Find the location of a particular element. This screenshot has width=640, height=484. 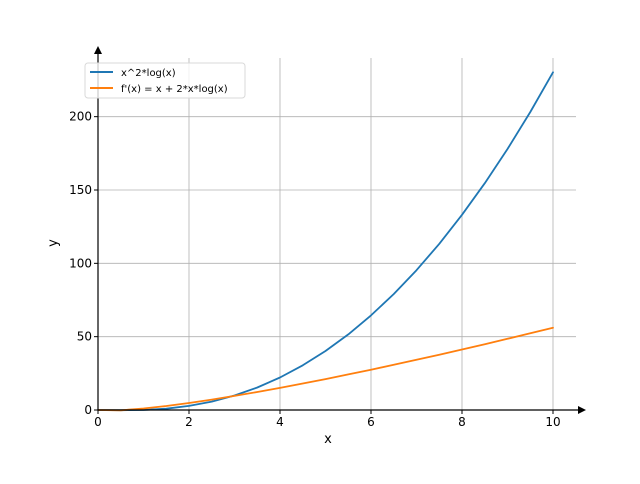

y-tick-label: 200 is located at coordinates (80, 117).